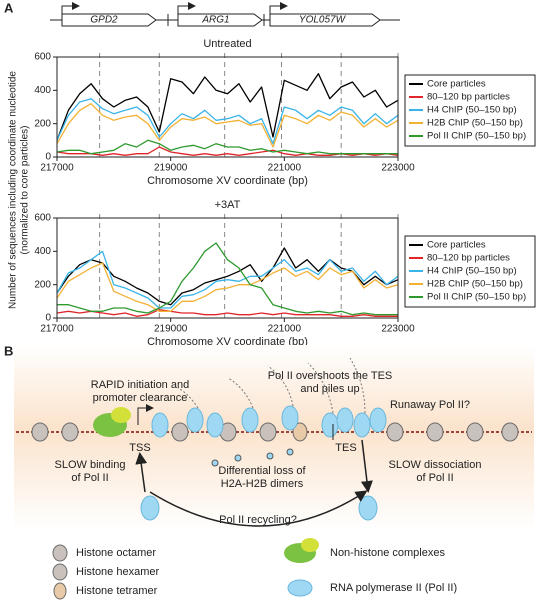  I want to click on annotation: TSS, so click(139, 448).